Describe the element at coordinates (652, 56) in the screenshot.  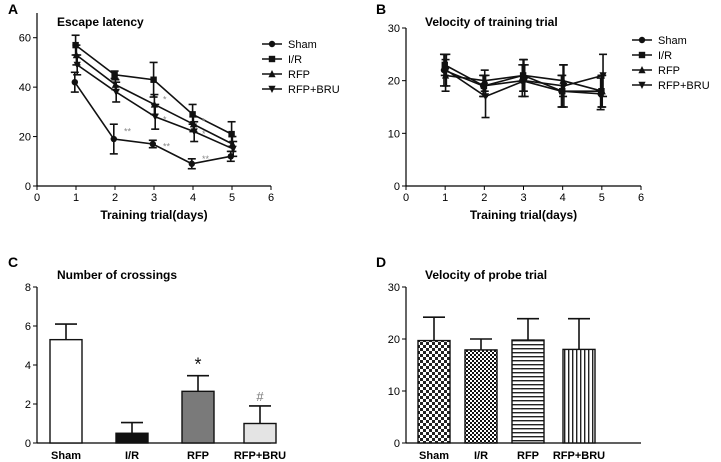
I see `legend-item-i-r: I/R` at that location.